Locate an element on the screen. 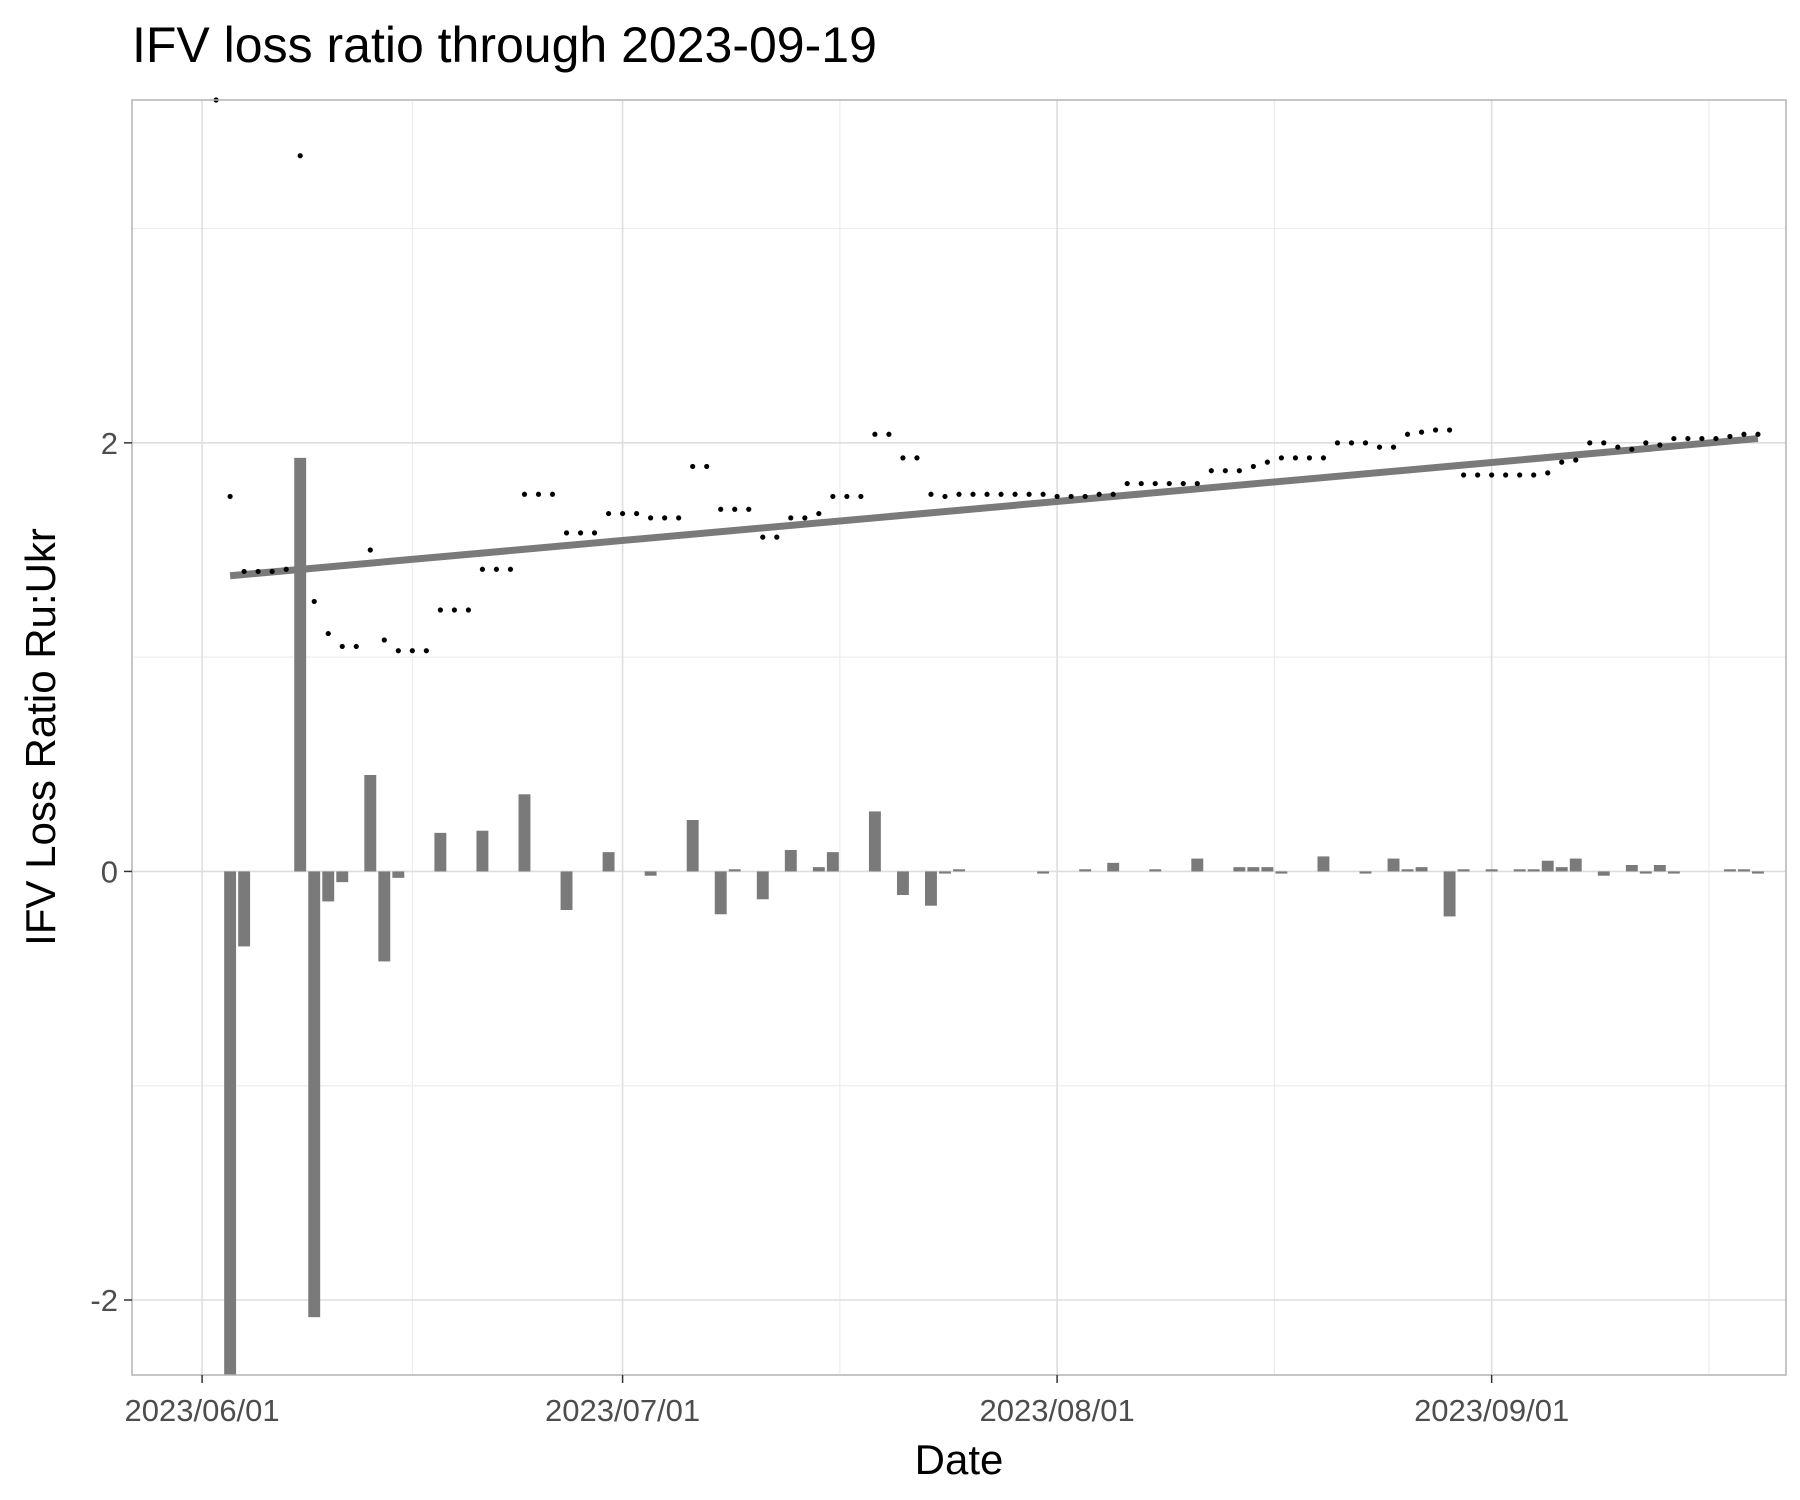  y-tick-label: -2 is located at coordinates (104, 1300).